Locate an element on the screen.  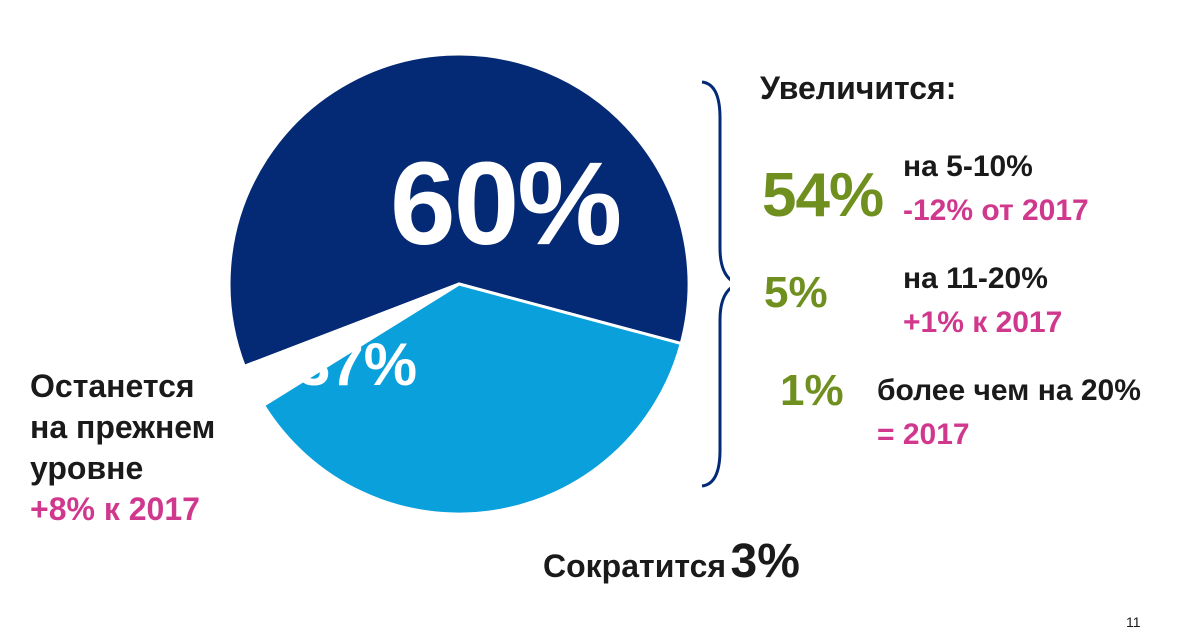
increase-1-pct: 1% is located at coordinates (812, 390).